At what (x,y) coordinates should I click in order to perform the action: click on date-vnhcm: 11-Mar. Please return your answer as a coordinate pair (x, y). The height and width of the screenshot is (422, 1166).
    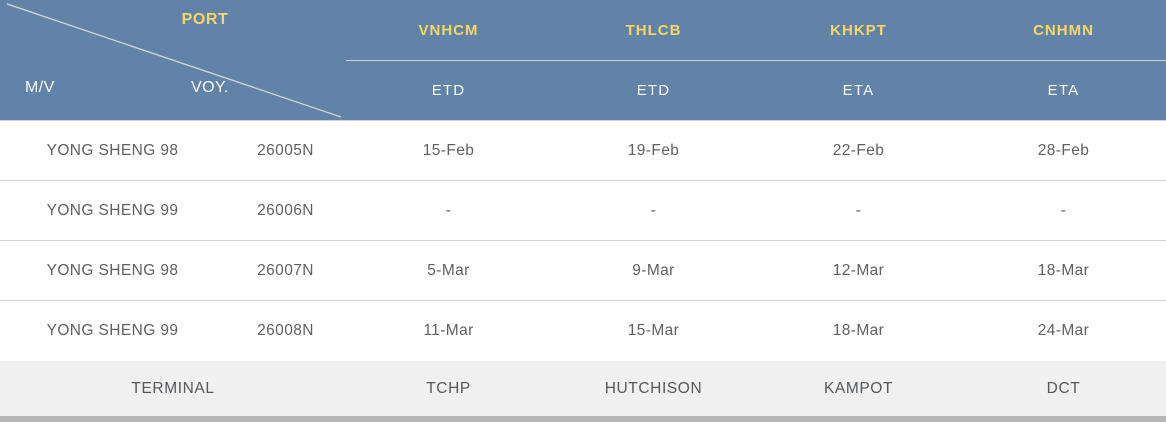
    Looking at the image, I should click on (448, 330).